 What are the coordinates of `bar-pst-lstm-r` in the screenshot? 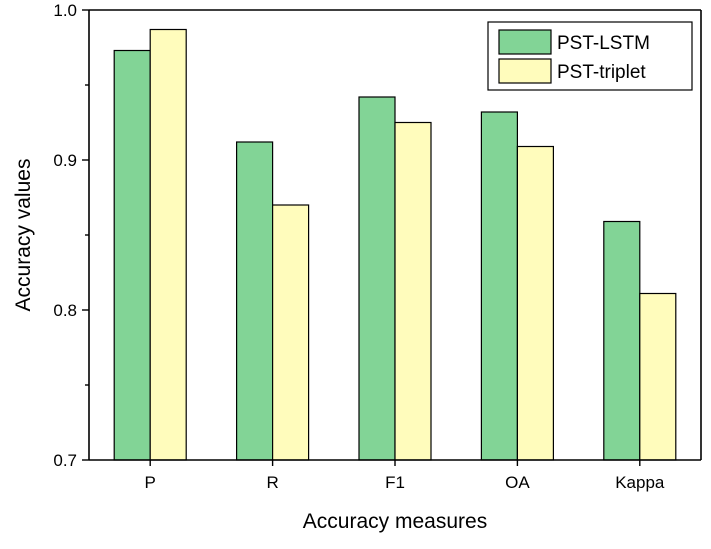 It's located at (255, 301).